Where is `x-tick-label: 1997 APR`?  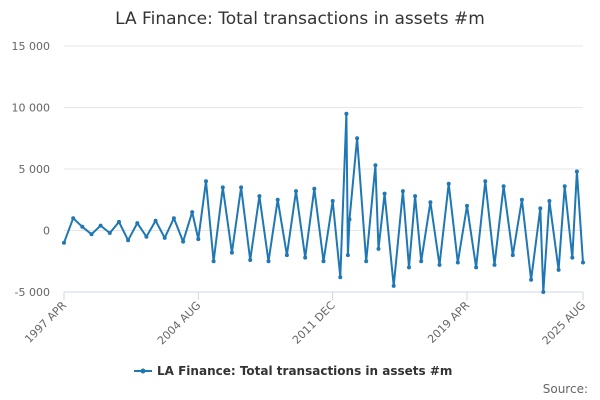
x-tick-label: 1997 APR is located at coordinates (45, 322).